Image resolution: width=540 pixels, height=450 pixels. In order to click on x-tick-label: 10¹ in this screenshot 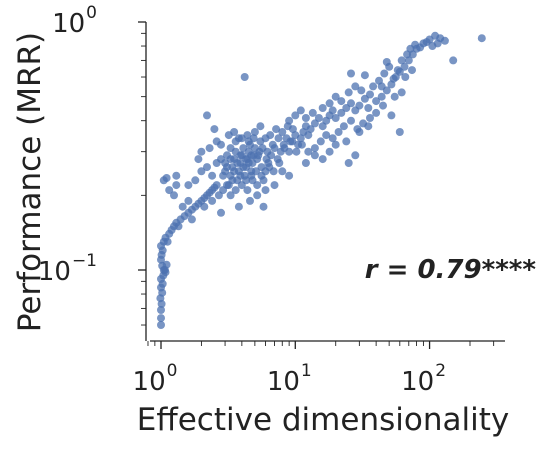, I will do `click(289, 379)`.